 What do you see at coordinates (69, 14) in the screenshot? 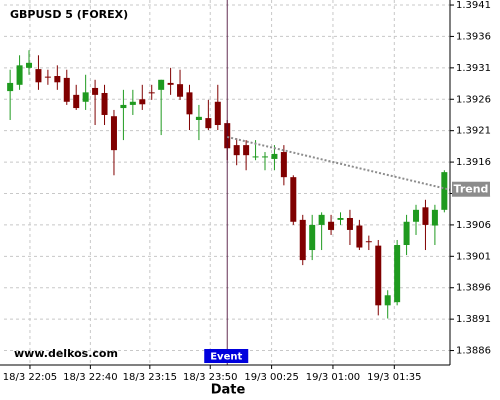
I see `chart-title: GBPUSD 5 (FOREX)` at bounding box center [69, 14].